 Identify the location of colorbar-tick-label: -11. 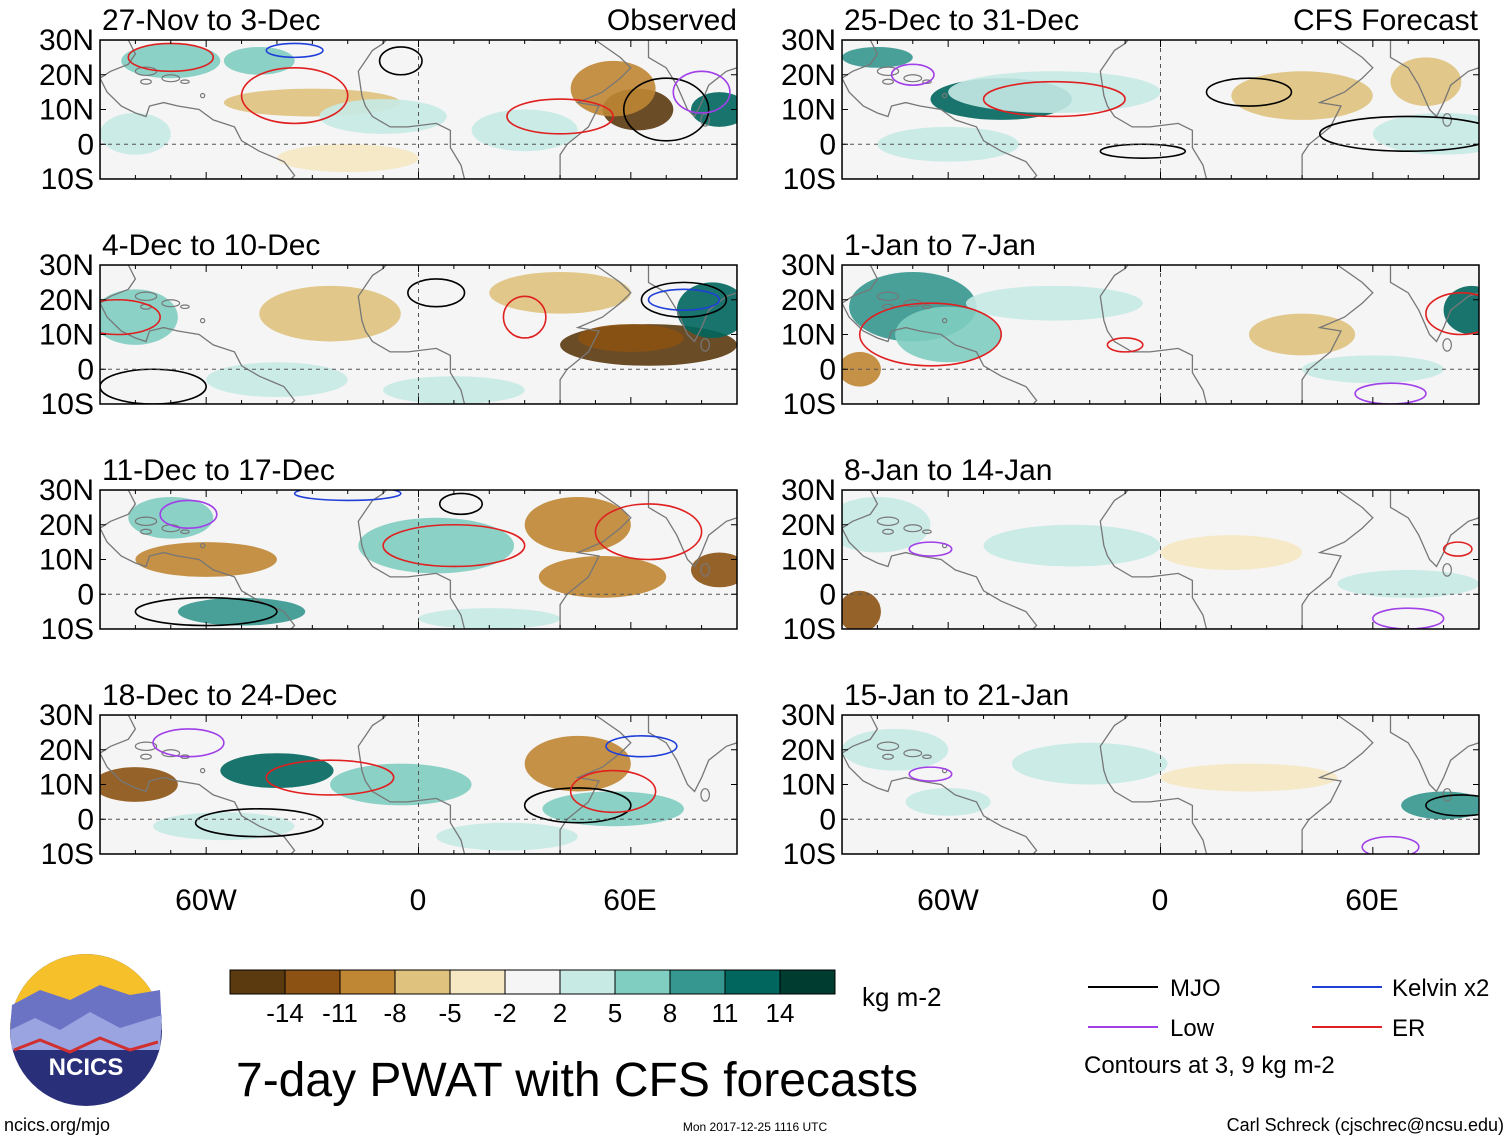
(340, 1013).